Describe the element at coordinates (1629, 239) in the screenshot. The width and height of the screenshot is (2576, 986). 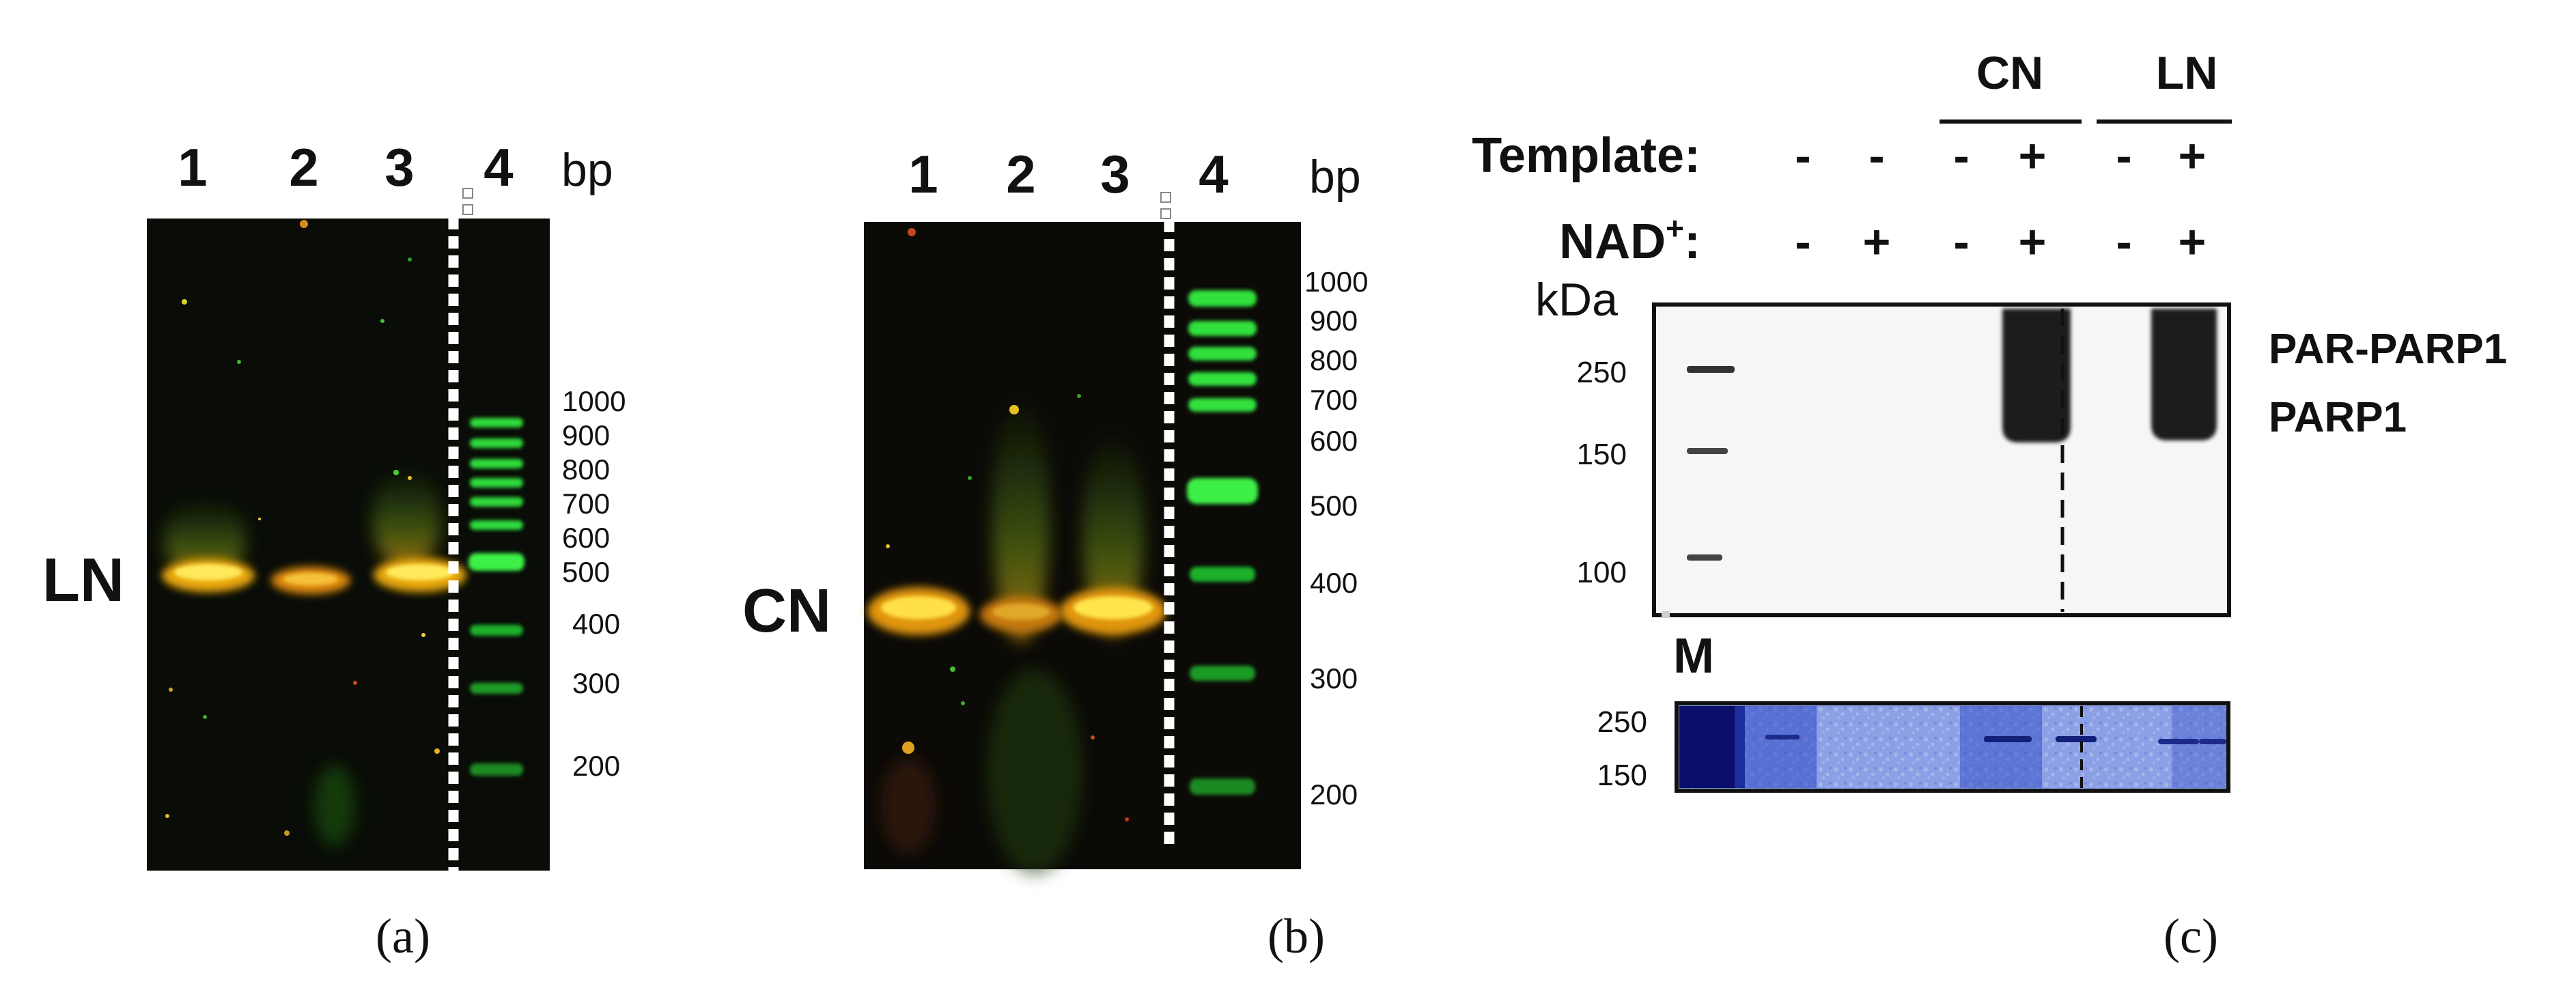
I see `row-label-nad: NAD+:` at that location.